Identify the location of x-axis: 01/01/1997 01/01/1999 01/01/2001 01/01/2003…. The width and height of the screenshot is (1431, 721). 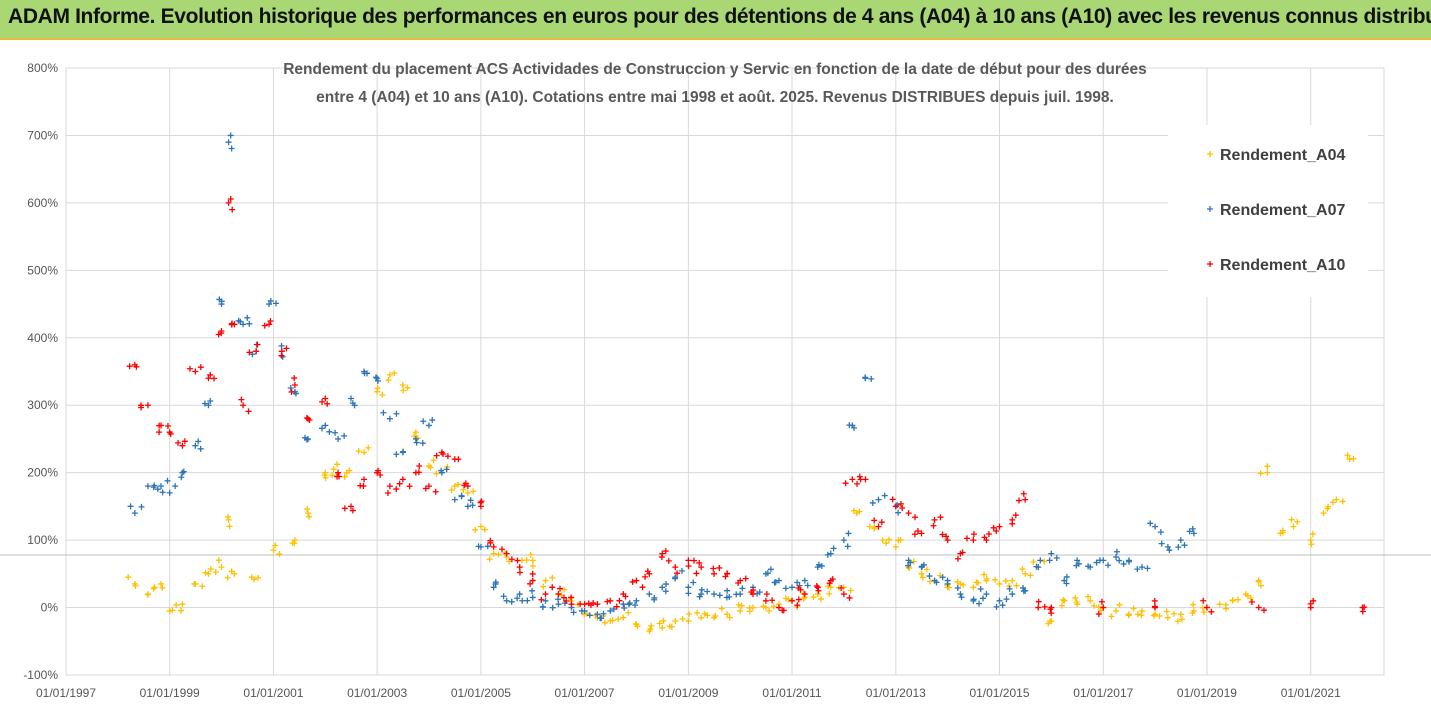
(688, 693).